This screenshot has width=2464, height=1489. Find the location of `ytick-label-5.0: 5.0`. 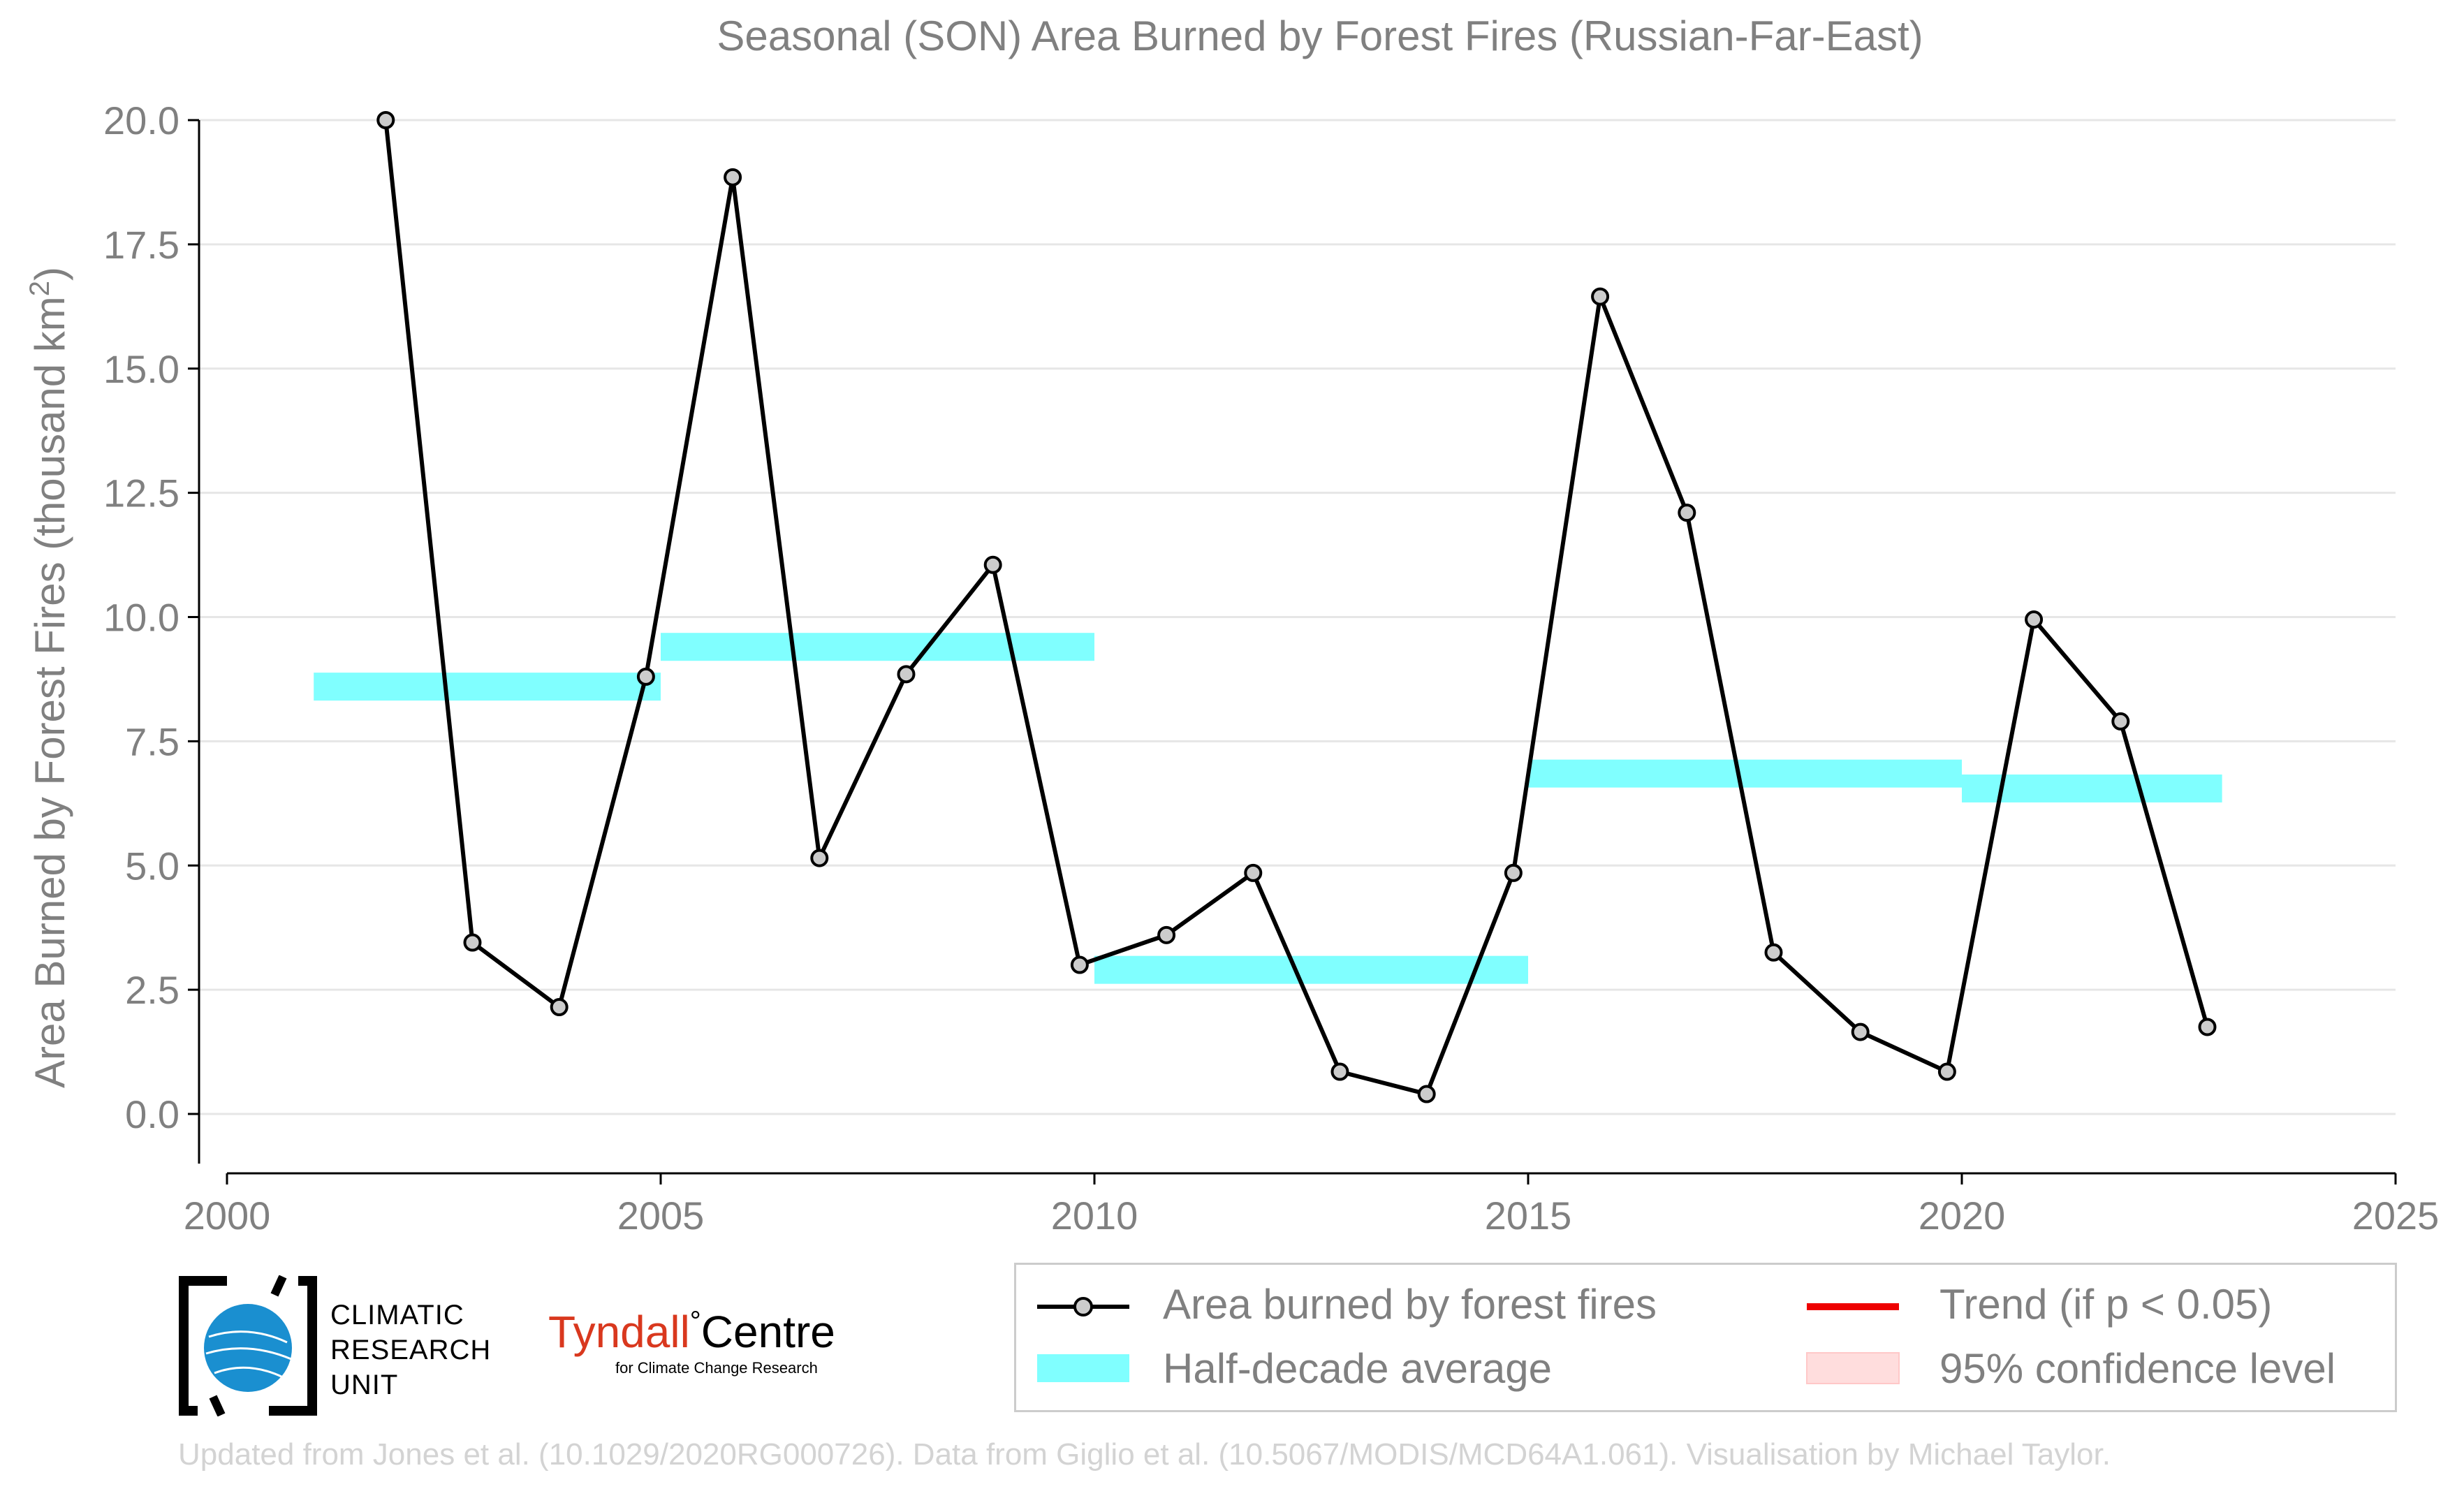

ytick-label-5.0: 5.0 is located at coordinates (152, 866).